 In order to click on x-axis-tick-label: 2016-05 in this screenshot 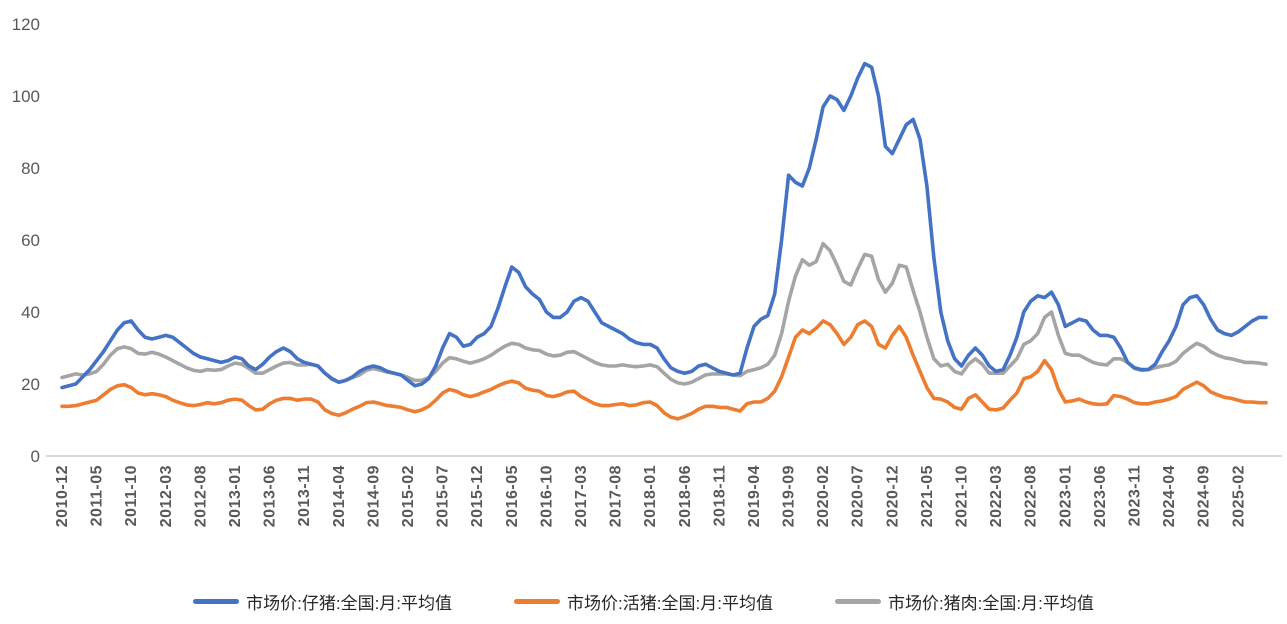, I will do `click(512, 496)`.